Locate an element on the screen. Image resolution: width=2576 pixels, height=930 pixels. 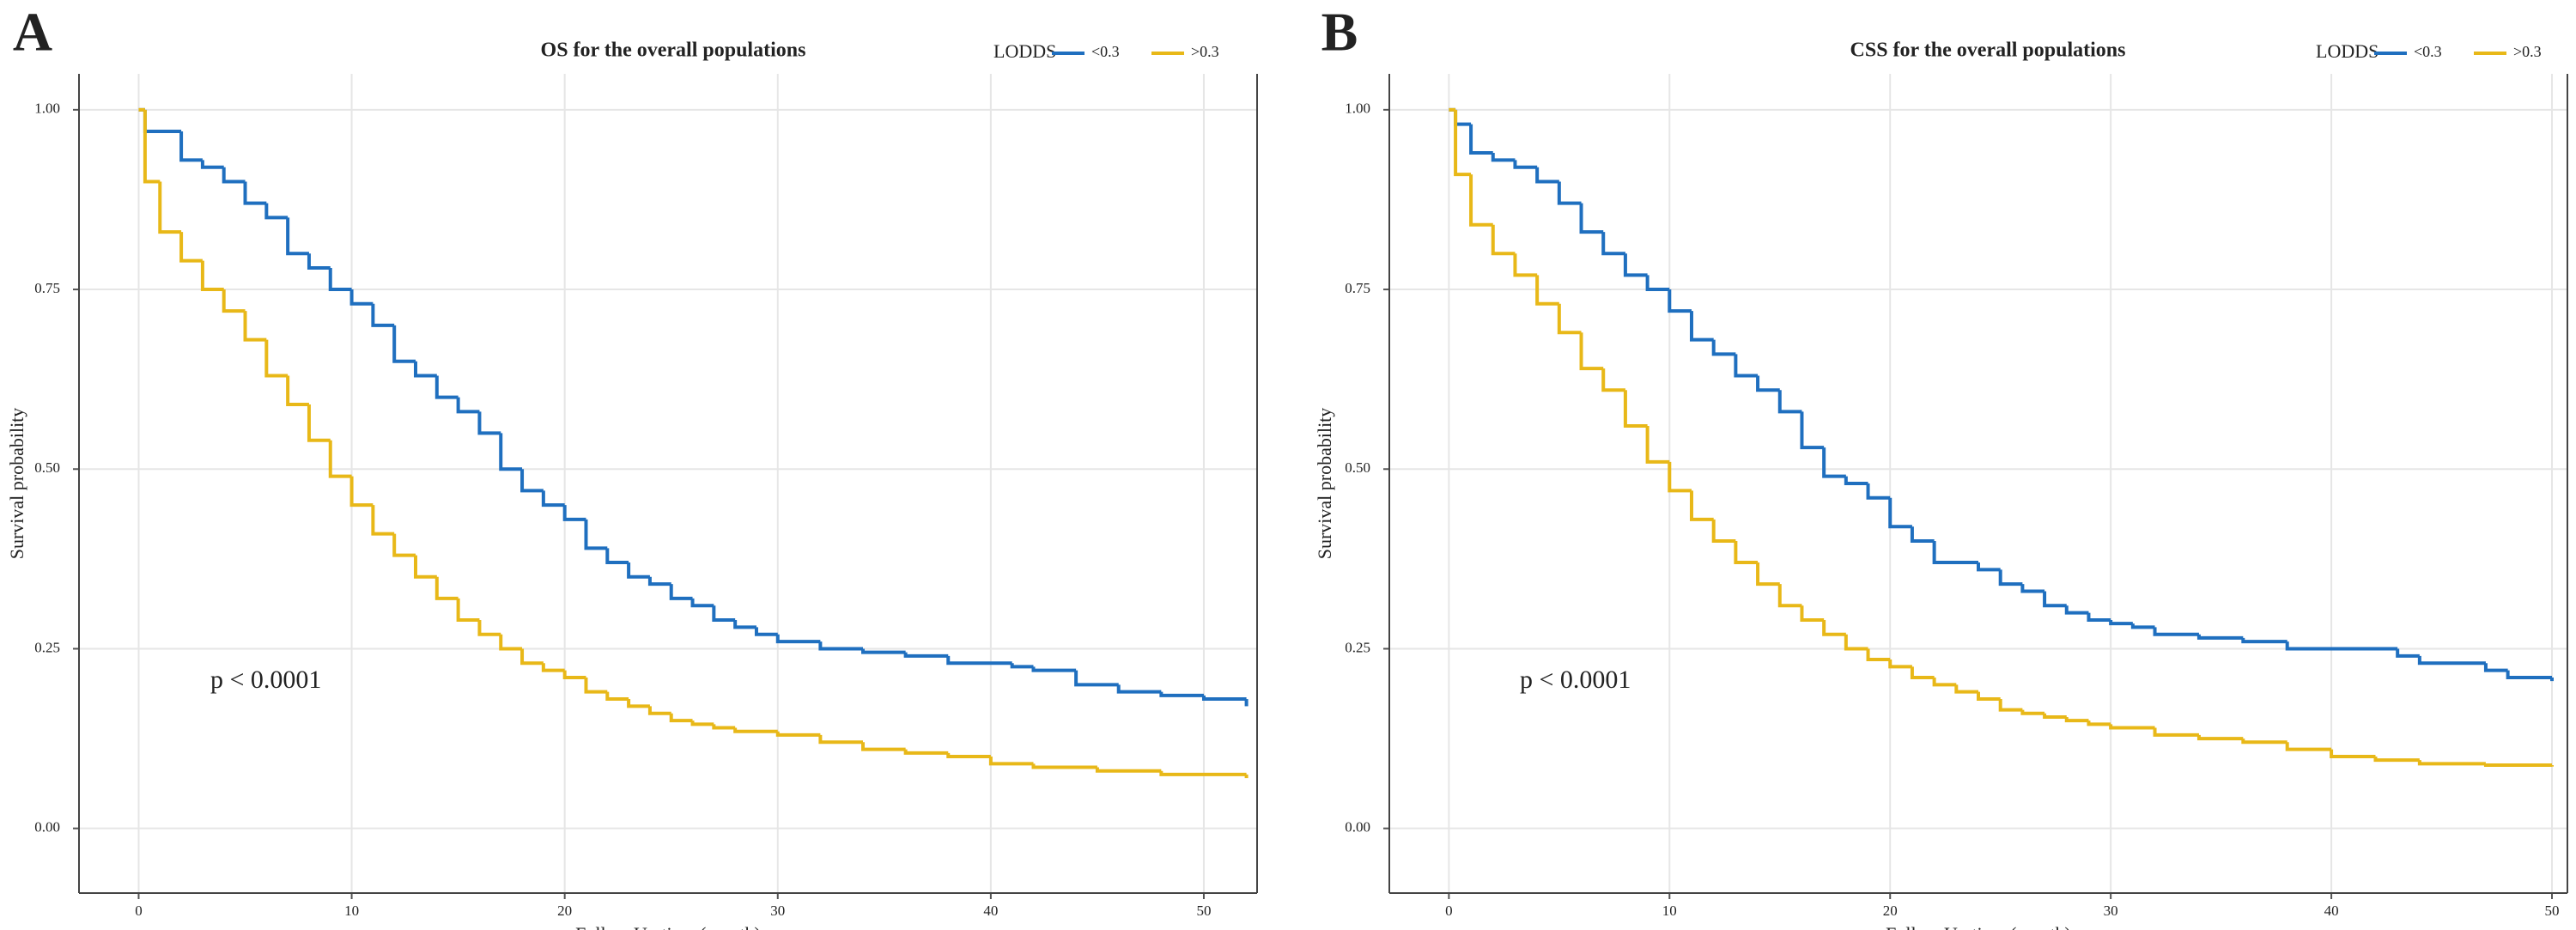
x-tick-label: 0 is located at coordinates (1449, 911).